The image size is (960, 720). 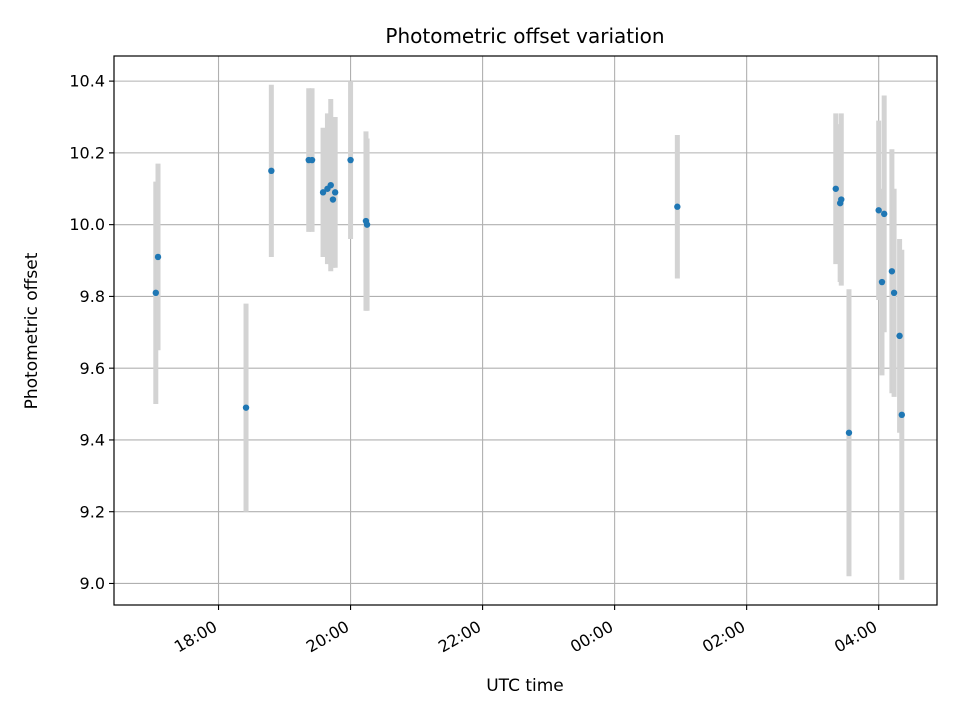 I want to click on chart-title: Photometric offset variation, so click(x=524, y=36).